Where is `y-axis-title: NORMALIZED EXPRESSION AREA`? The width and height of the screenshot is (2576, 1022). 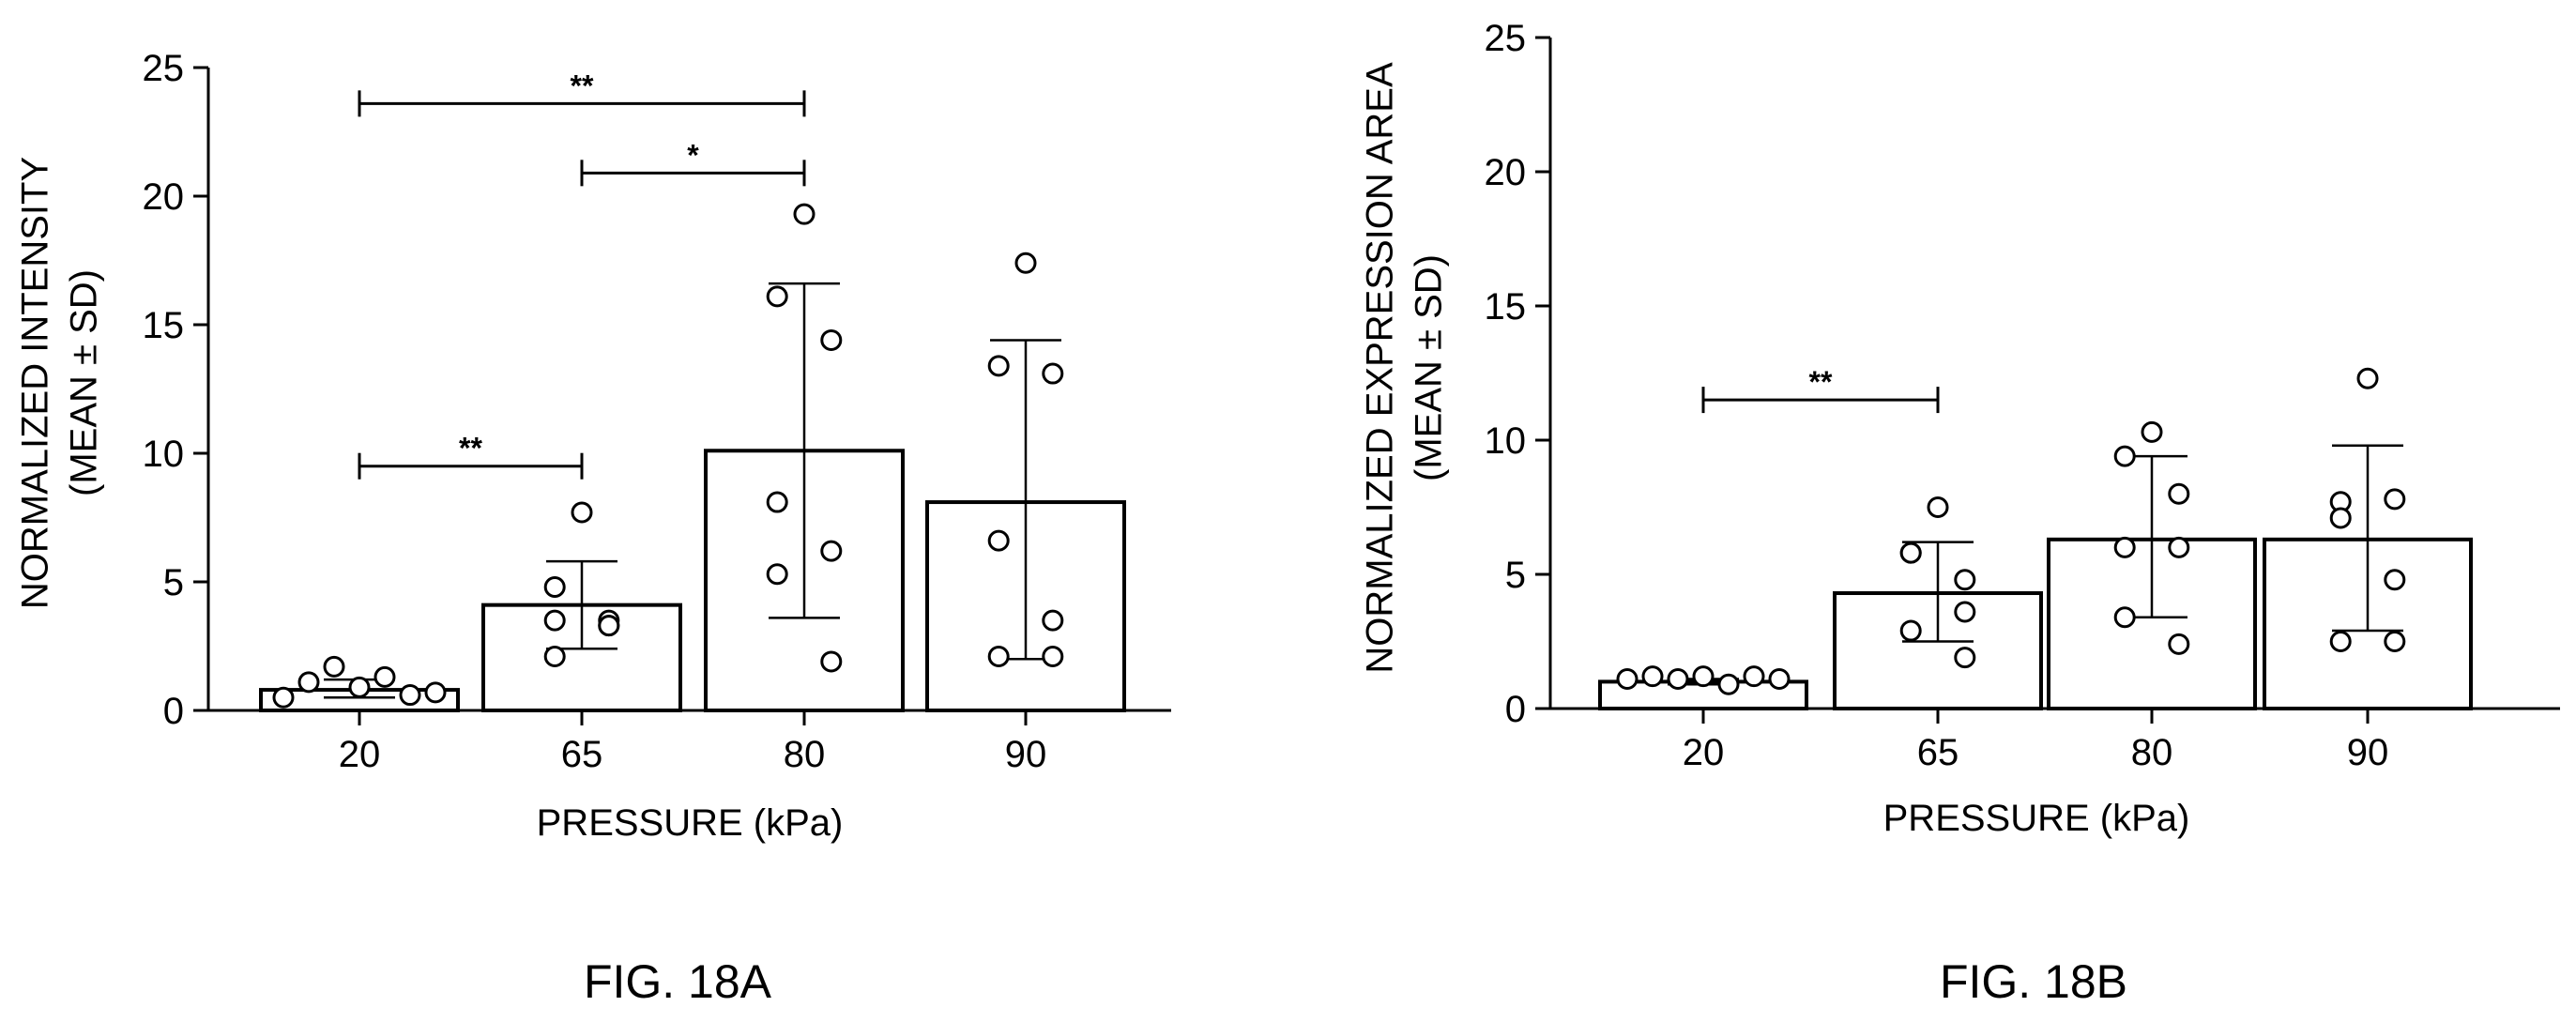
y-axis-title: NORMALIZED EXPRESSION AREA is located at coordinates (1380, 368).